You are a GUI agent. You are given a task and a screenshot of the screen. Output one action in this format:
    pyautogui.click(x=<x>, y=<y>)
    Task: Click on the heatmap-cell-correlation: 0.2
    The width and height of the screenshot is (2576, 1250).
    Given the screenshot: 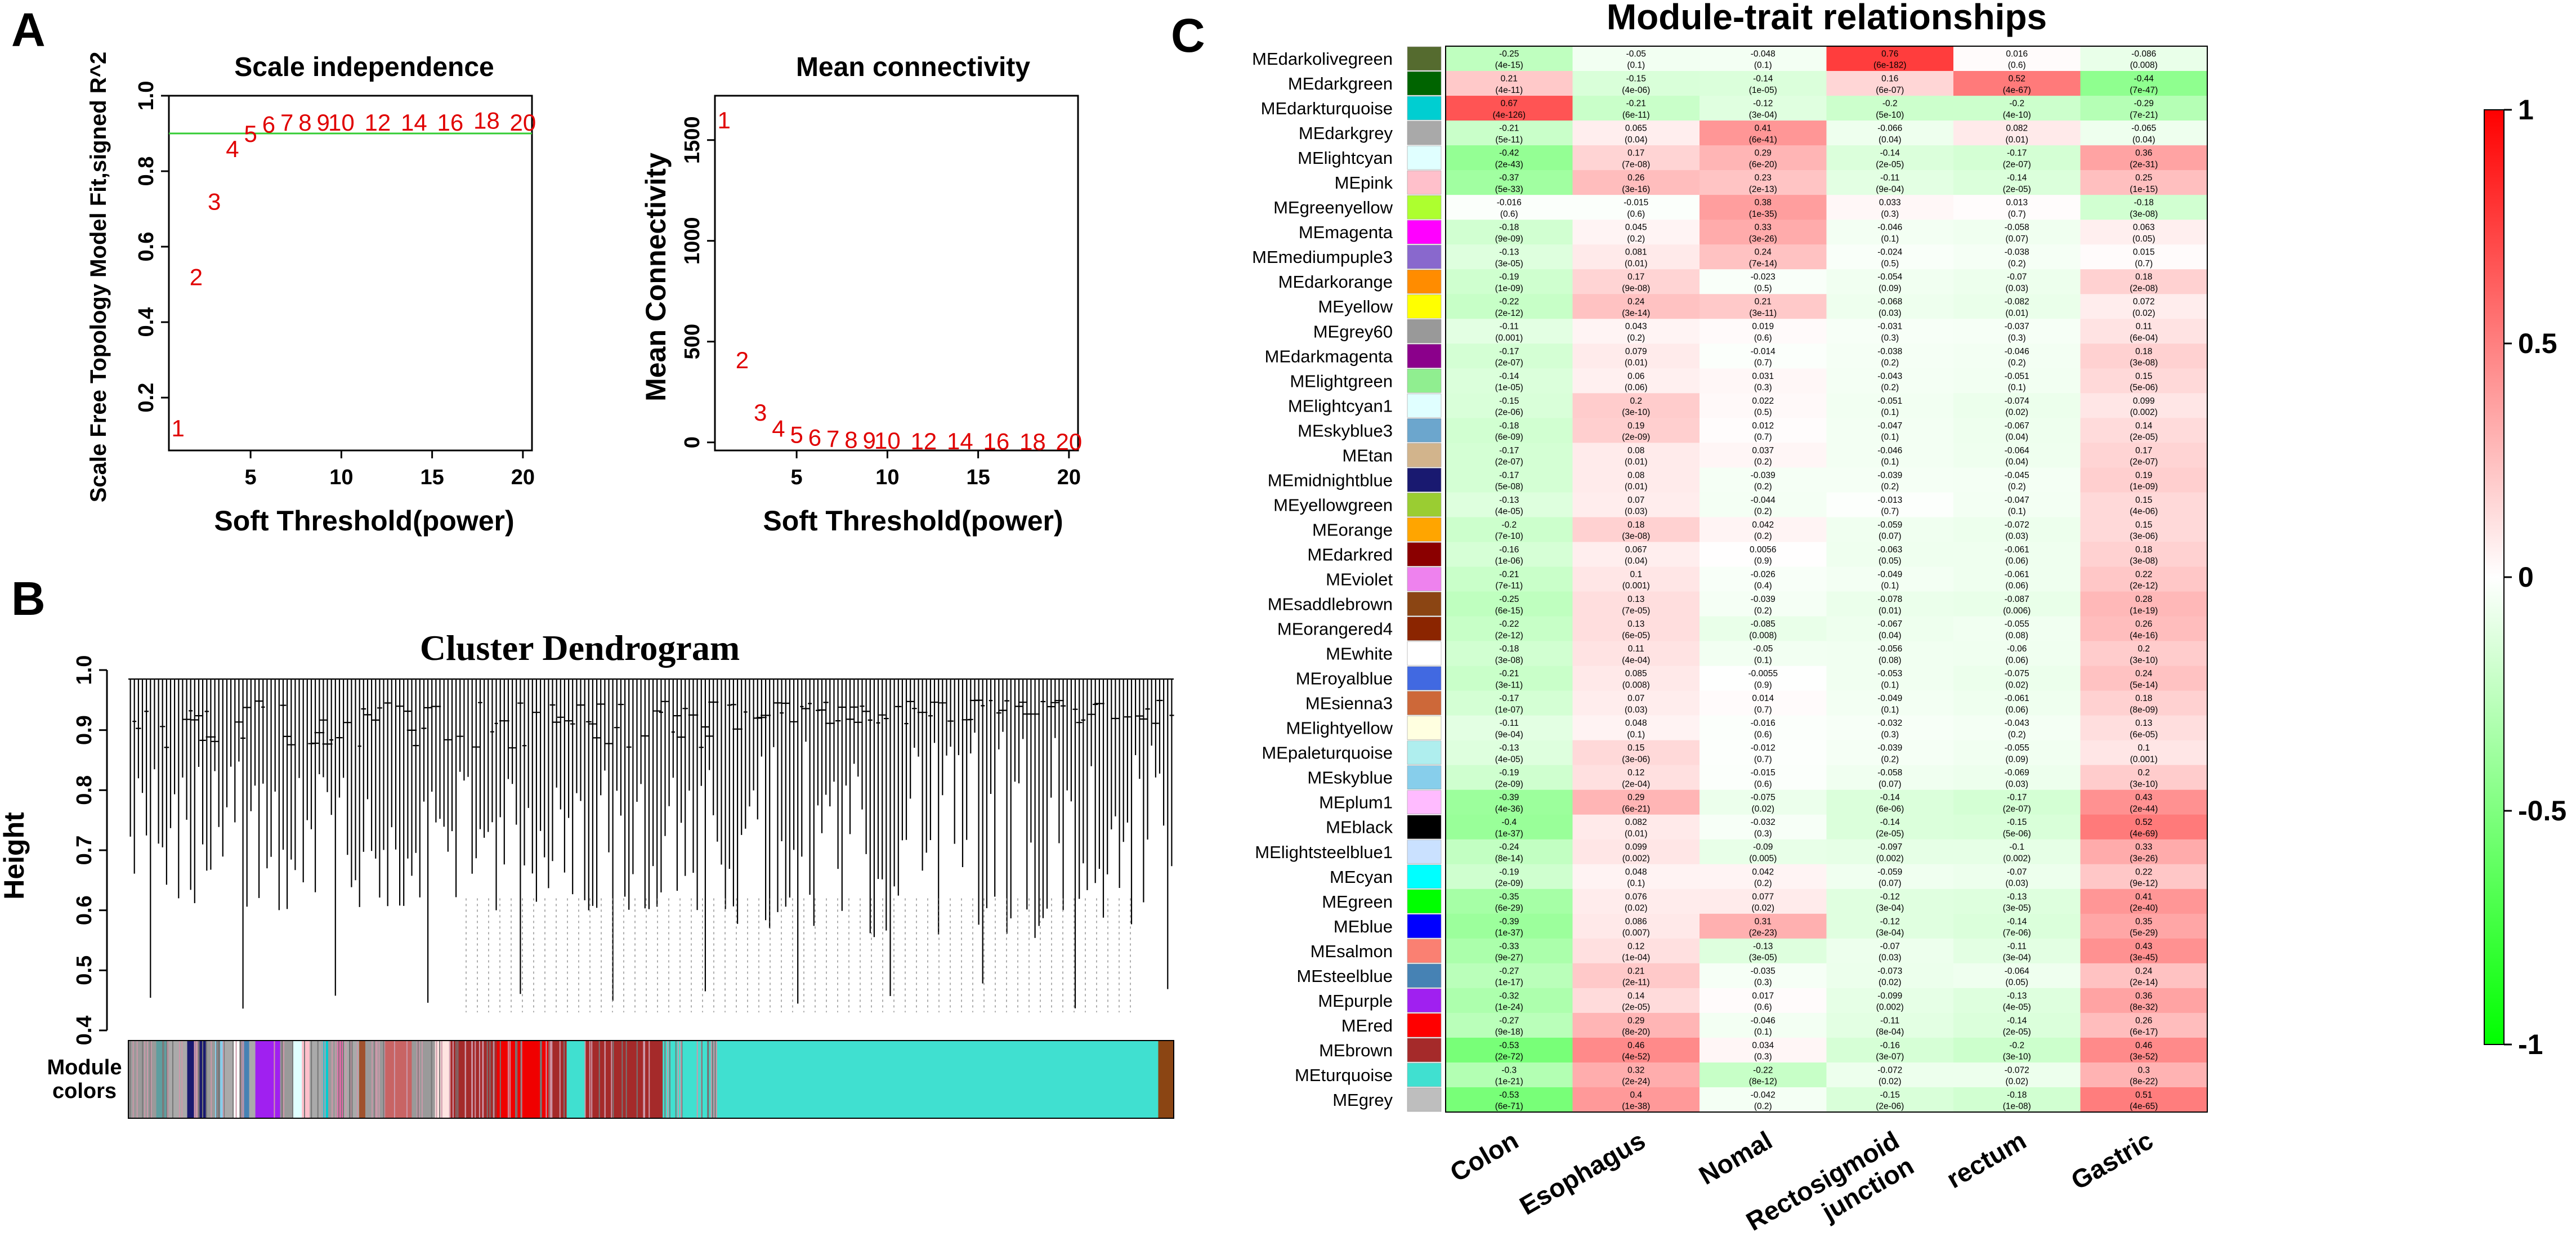 What is the action you would take?
    pyautogui.click(x=2143, y=773)
    